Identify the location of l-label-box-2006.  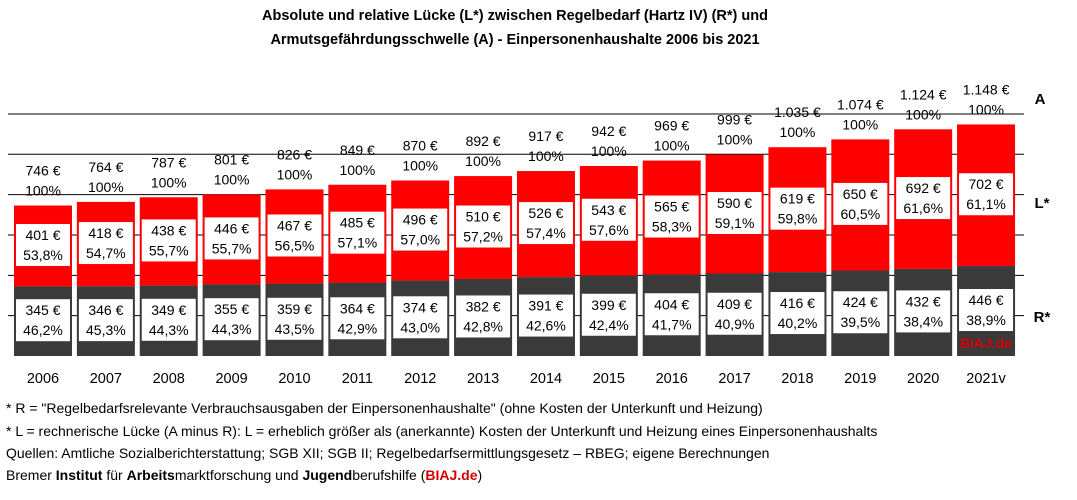
(43, 244).